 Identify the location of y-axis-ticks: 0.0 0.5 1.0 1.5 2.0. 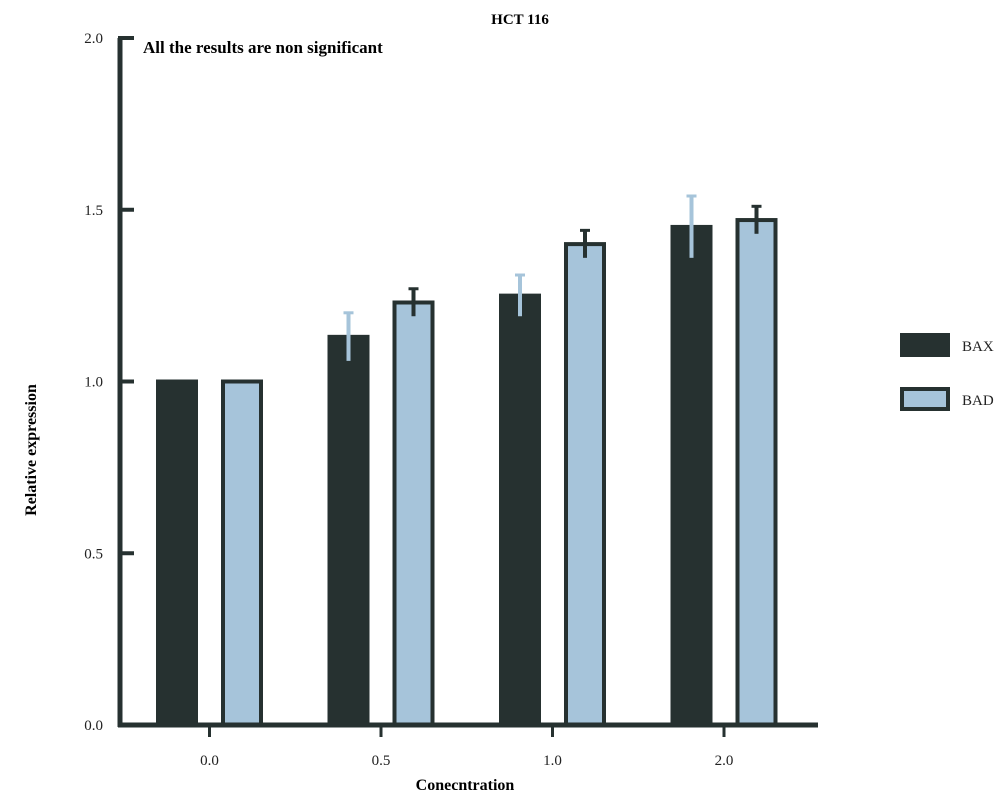
(109, 382).